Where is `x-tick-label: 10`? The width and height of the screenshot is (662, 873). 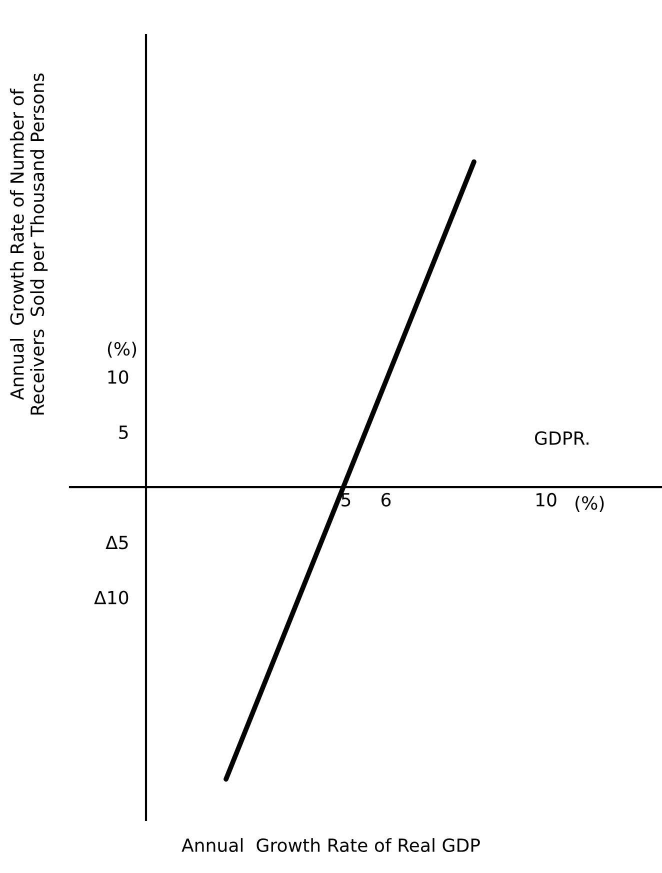 x-tick-label: 10 is located at coordinates (546, 499).